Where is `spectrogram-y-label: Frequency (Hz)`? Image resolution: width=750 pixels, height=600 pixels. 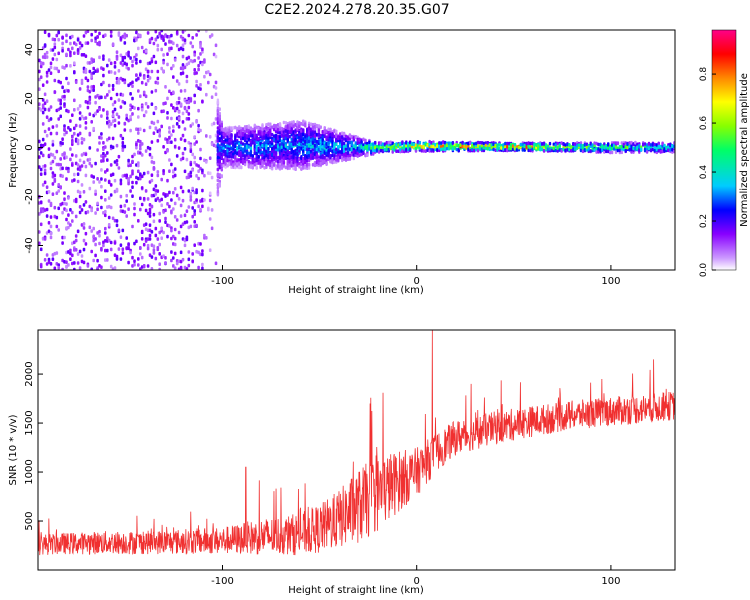
spectrogram-y-label: Frequency (Hz) is located at coordinates (13, 150).